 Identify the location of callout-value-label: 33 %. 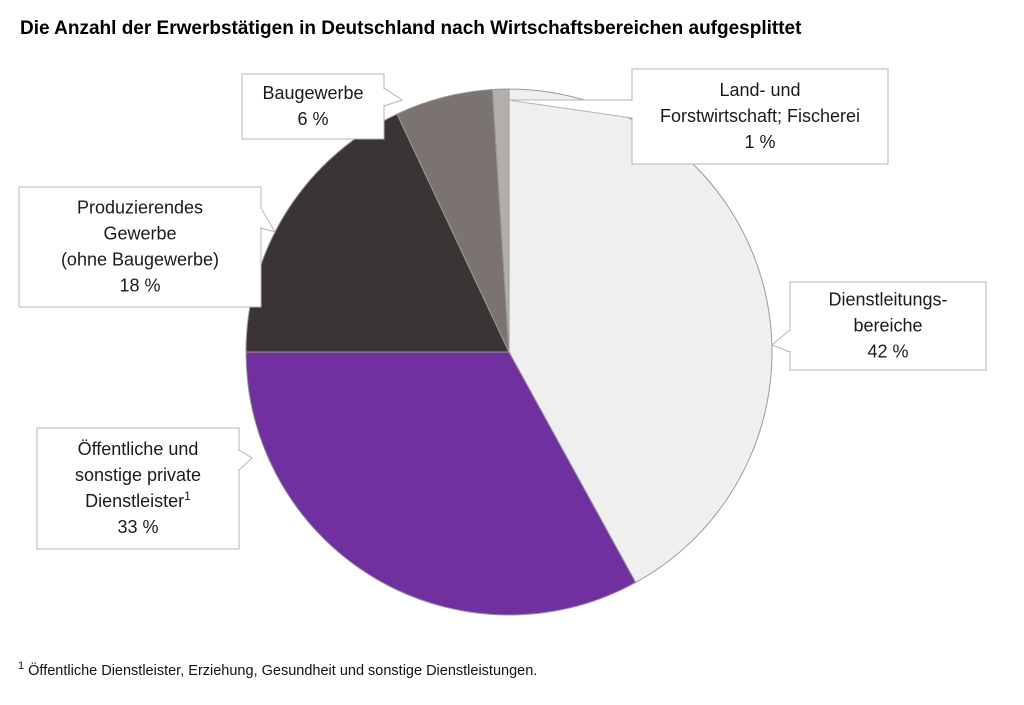
(137, 527).